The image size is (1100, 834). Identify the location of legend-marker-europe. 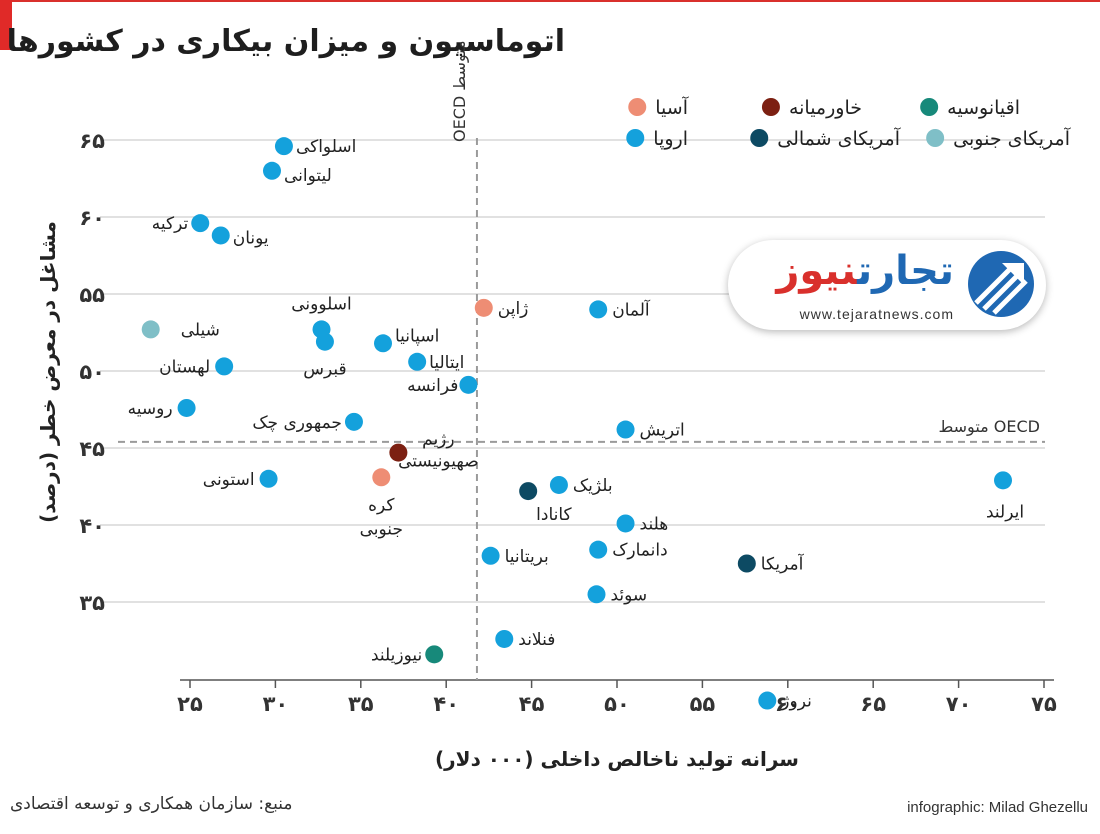
(635, 138).